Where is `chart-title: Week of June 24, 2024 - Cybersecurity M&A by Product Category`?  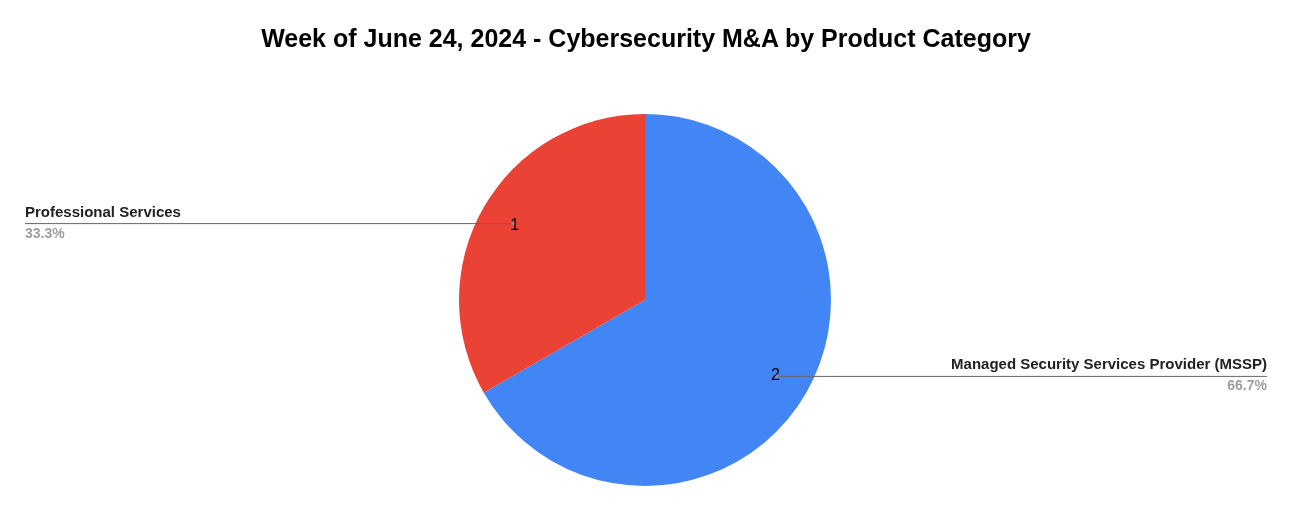 chart-title: Week of June 24, 2024 - Cybersecurity M&A by Product Category is located at coordinates (646, 38).